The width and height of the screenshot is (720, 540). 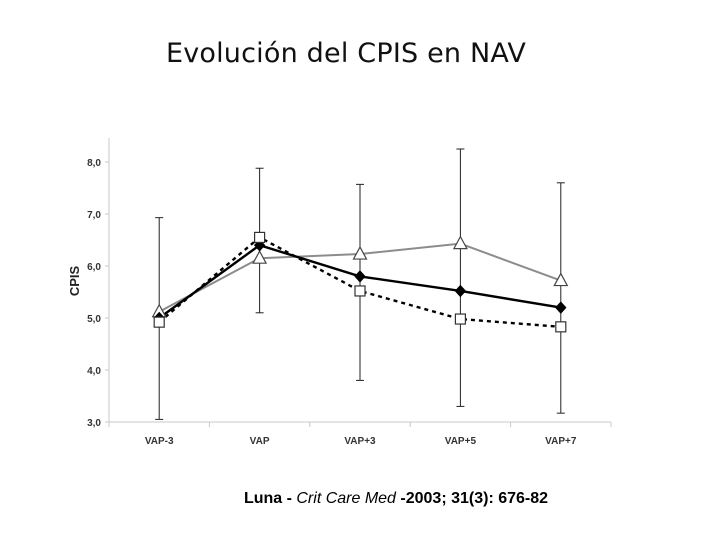 I want to click on y-tick-label: 4,0, so click(x=94, y=371).